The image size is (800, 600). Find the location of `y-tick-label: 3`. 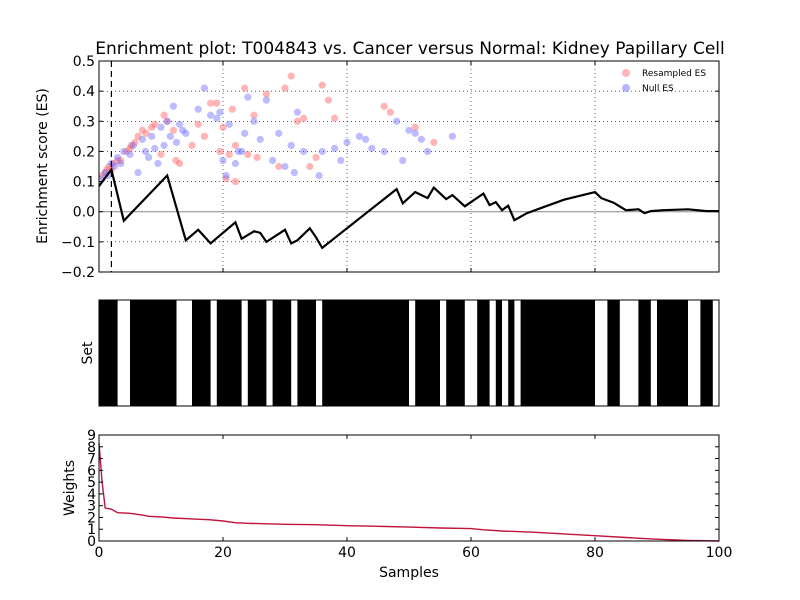

y-tick-label: 3 is located at coordinates (91, 507).